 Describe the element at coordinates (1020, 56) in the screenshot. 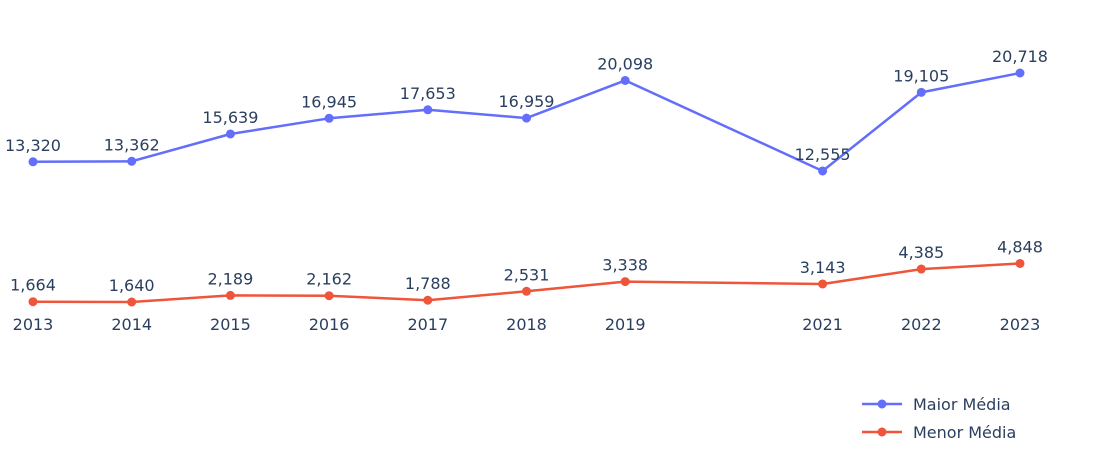

I see `data-label: 20,718` at that location.